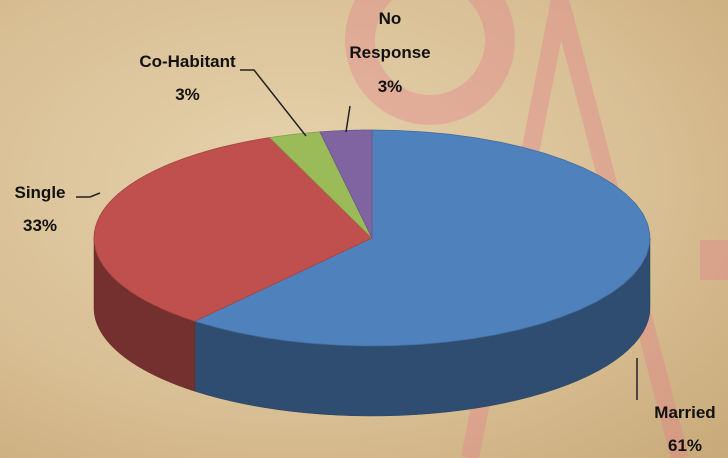  I want to click on category-label: No Response, so click(390, 35).